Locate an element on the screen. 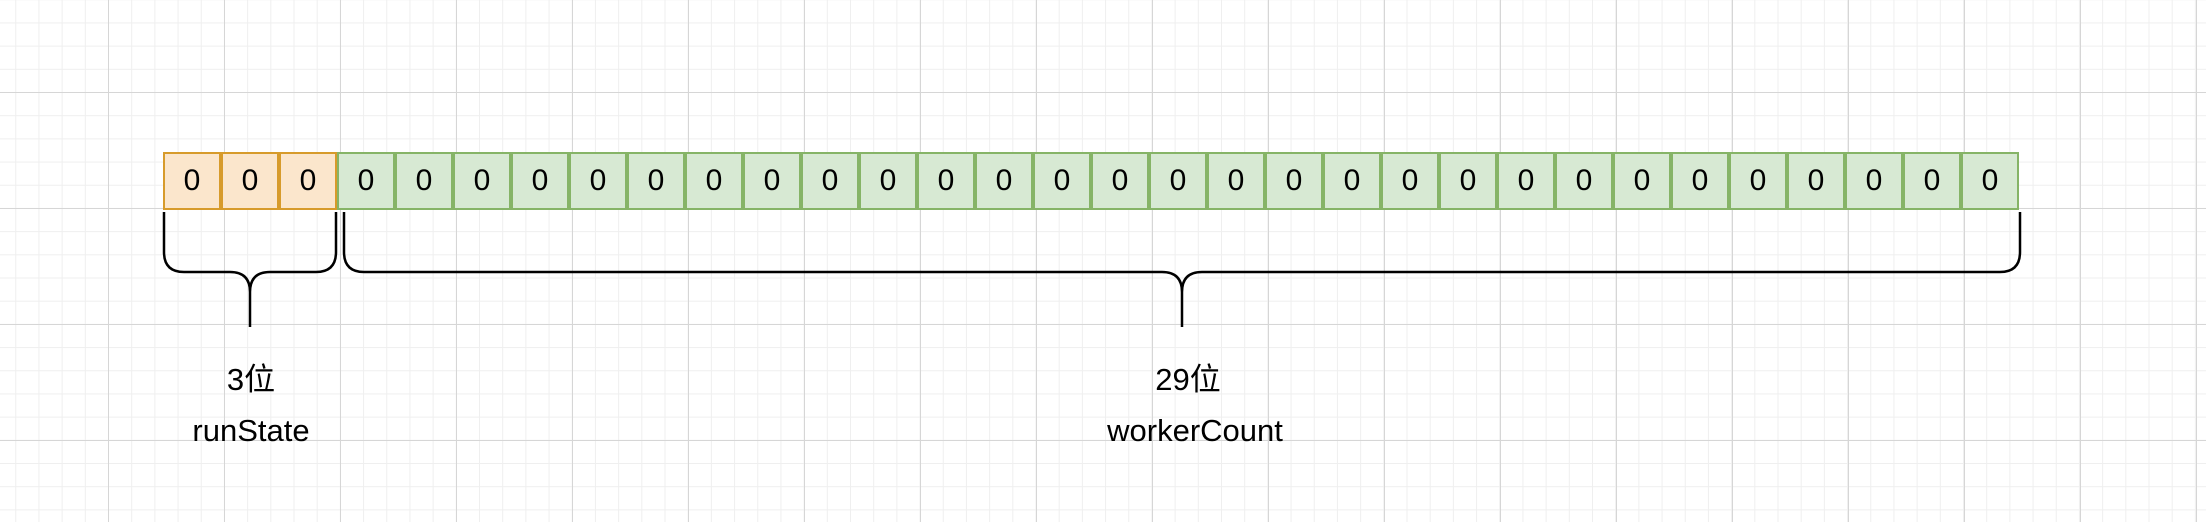 Image resolution: width=2206 pixels, height=522 pixels. run-state-name: runState is located at coordinates (251, 430).